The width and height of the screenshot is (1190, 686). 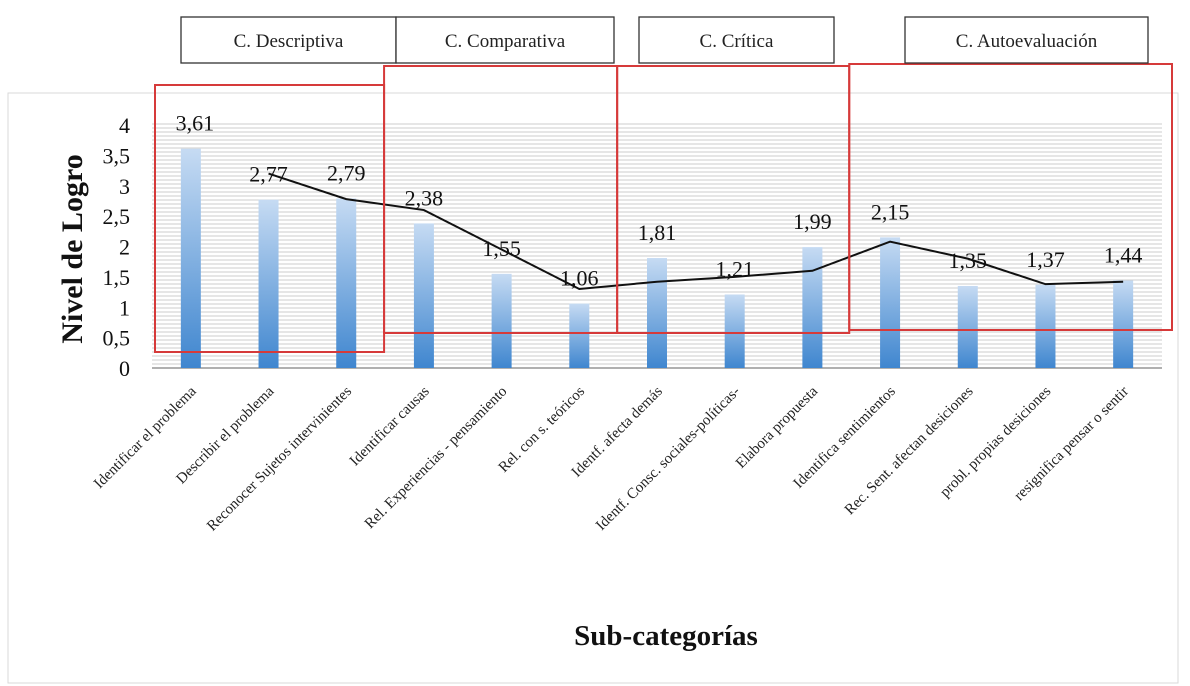 I want to click on group-header-label: C. Autoevaluación, so click(x=1027, y=41).